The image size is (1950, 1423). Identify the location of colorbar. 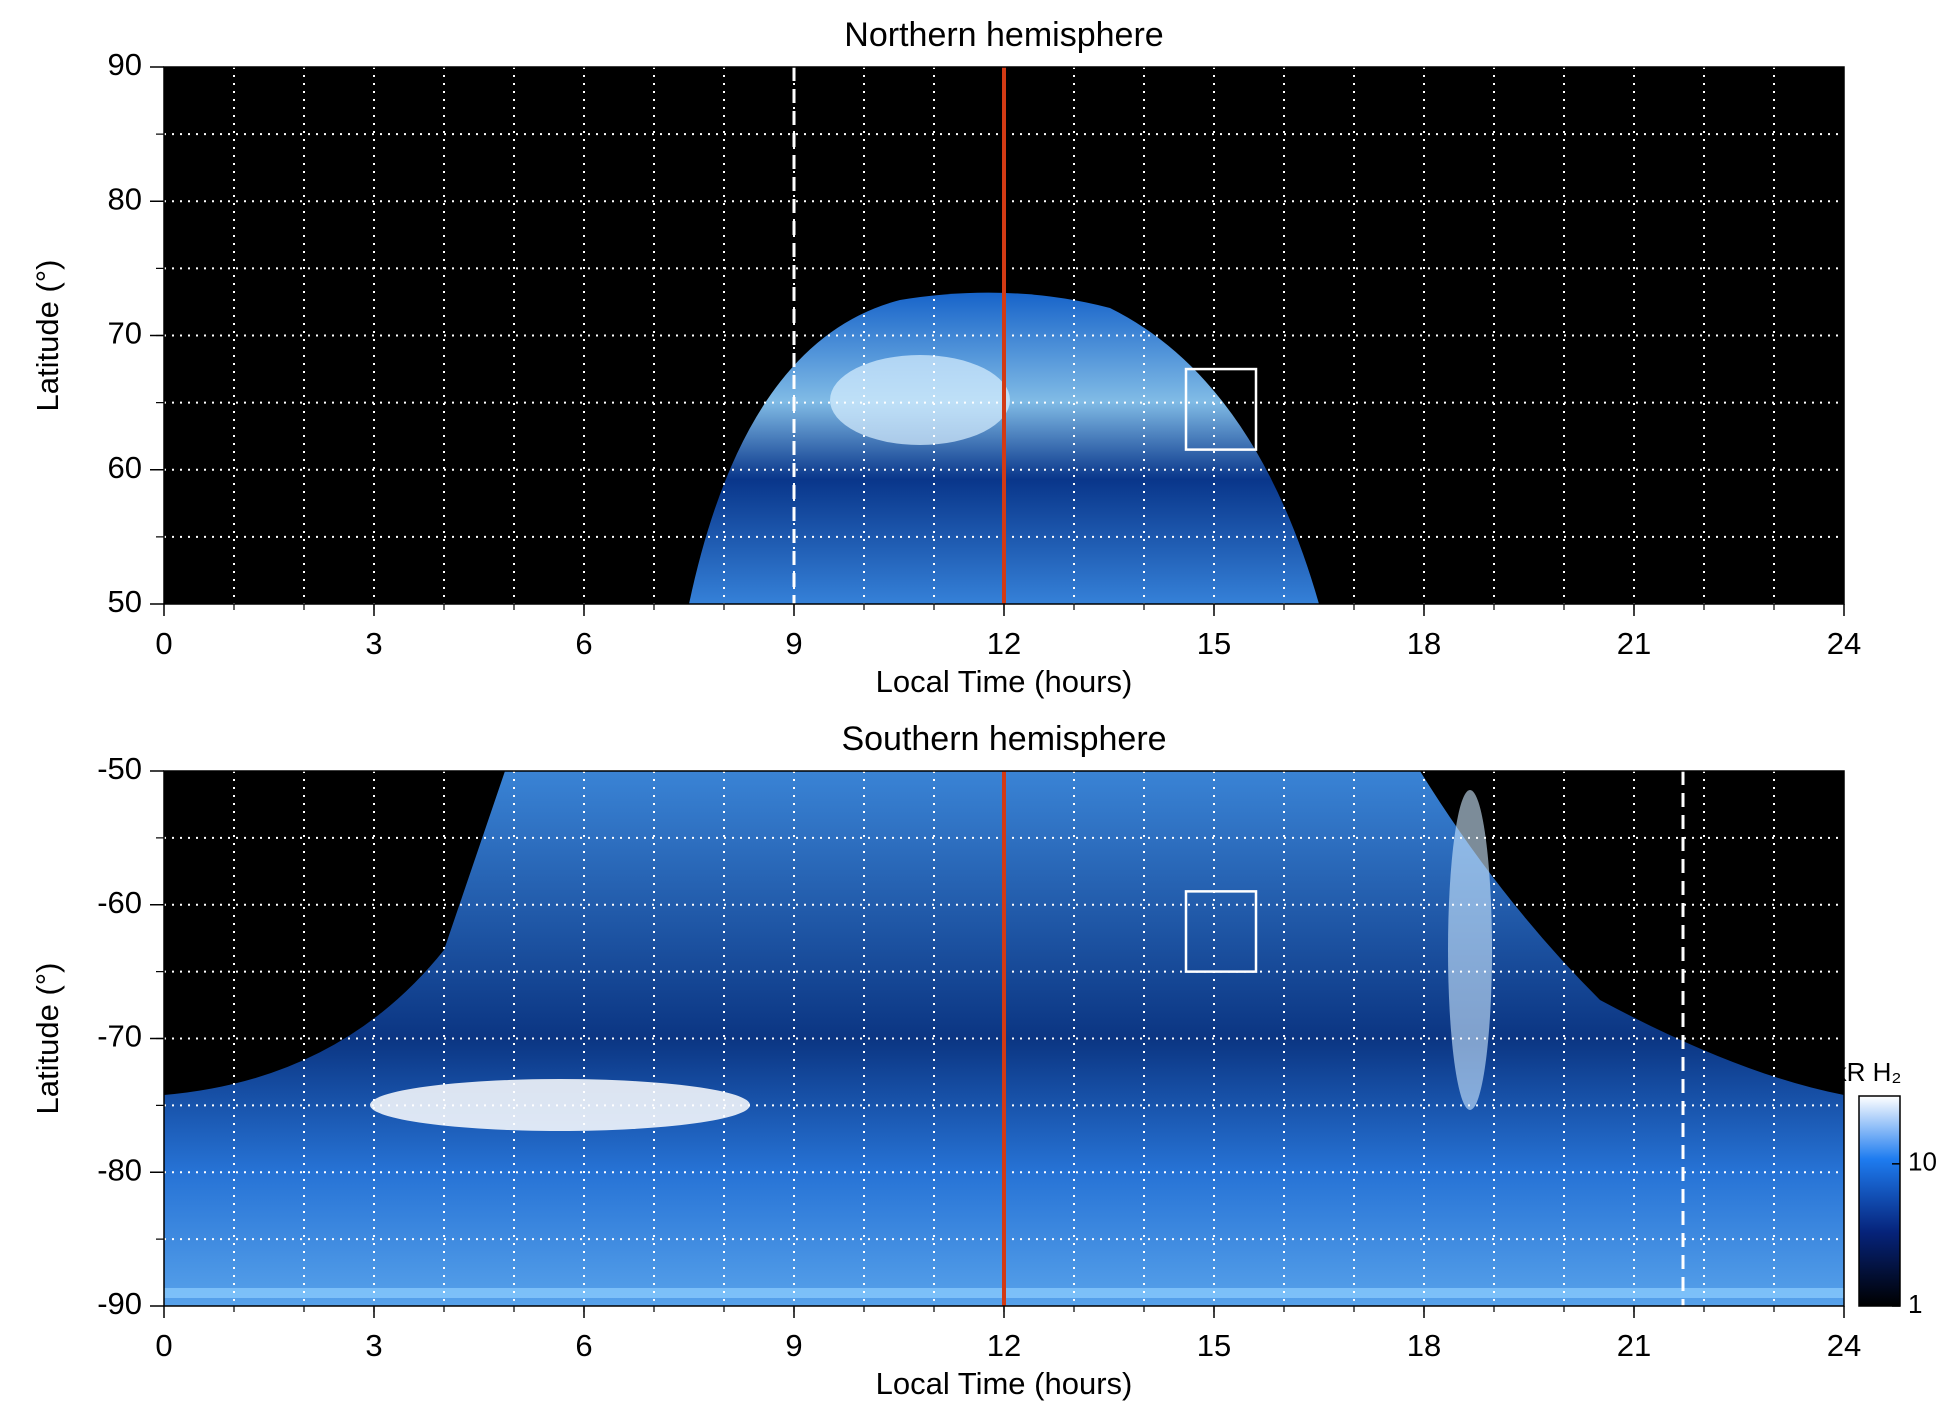
(1879, 1201).